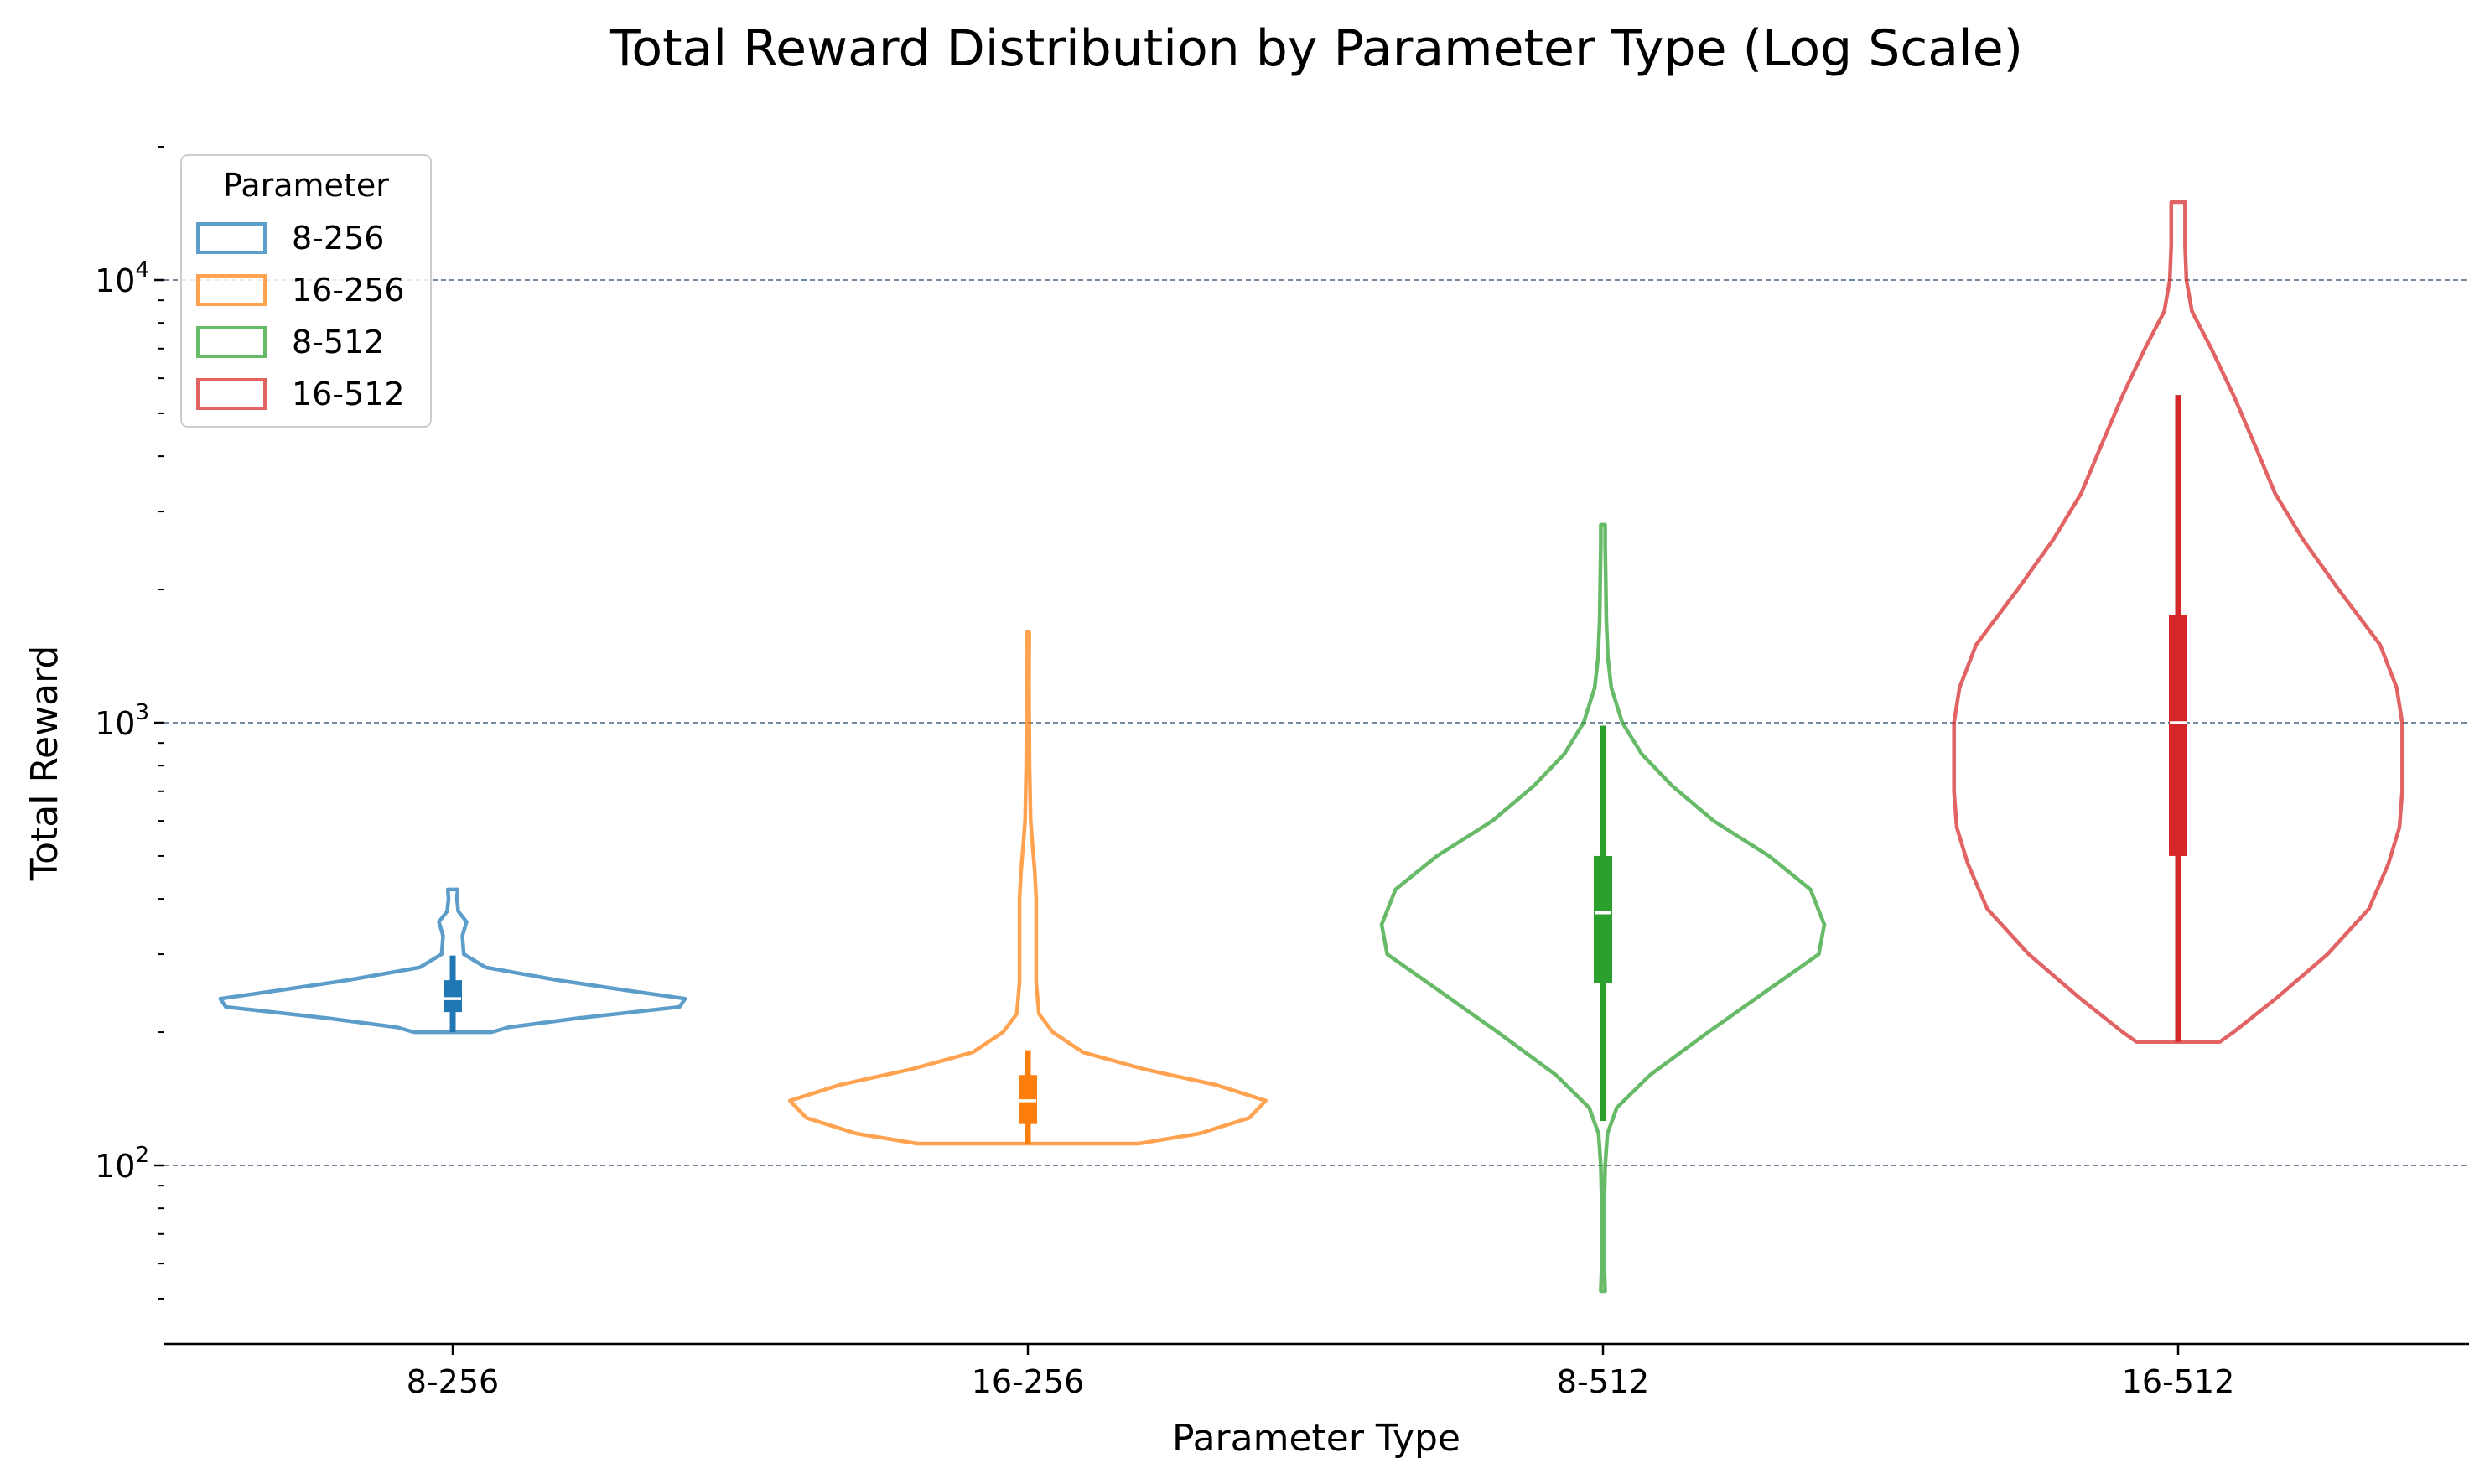 The width and height of the screenshot is (2490, 1484). What do you see at coordinates (1603, 1381) in the screenshot?
I see `x-tick-label: 8-512` at bounding box center [1603, 1381].